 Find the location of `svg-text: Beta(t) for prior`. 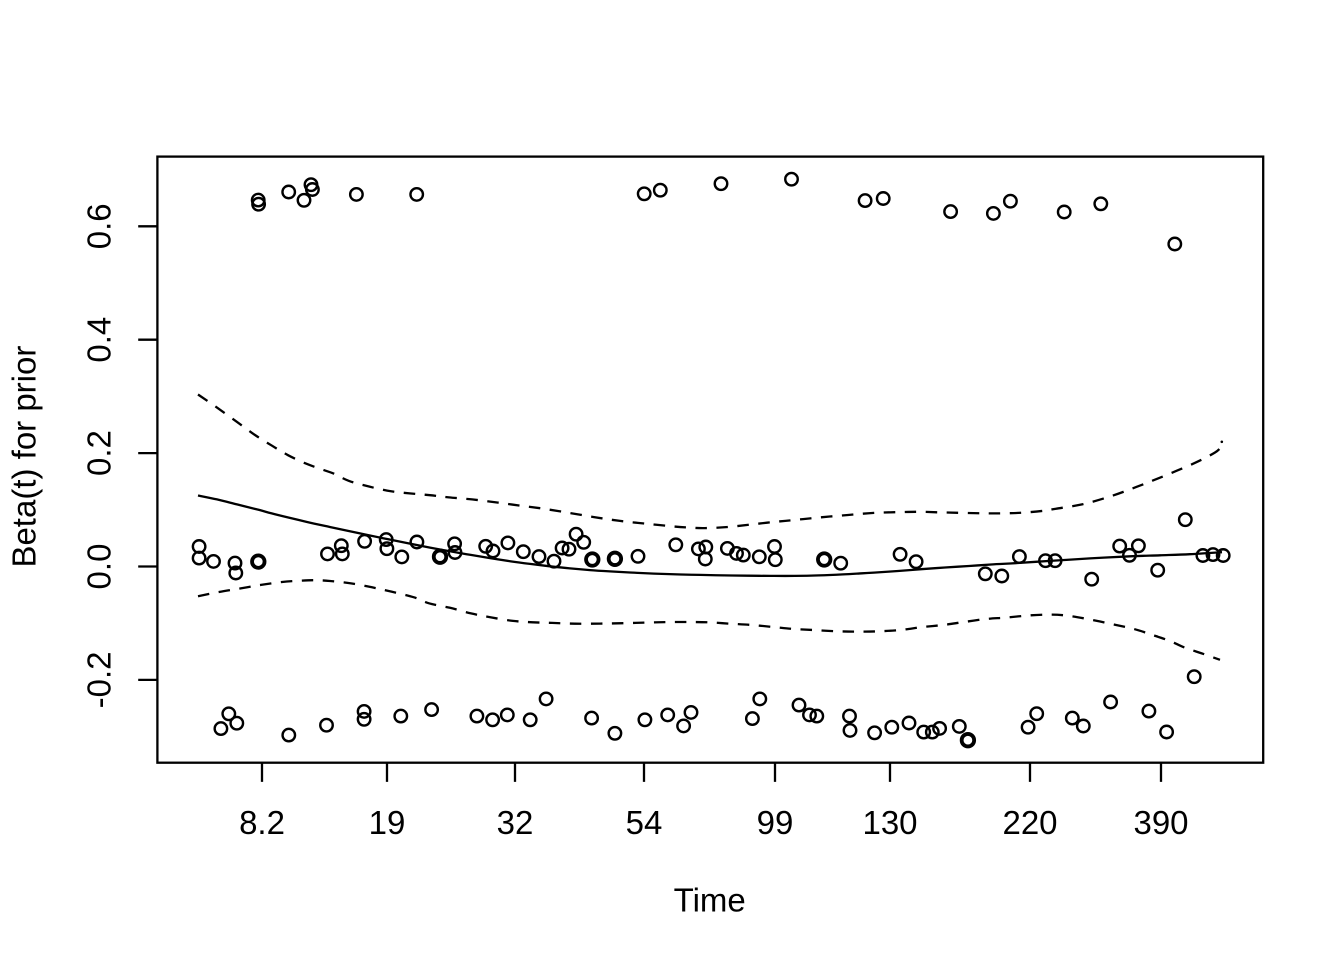

svg-text: Beta(t) for prior is located at coordinates (23, 457).